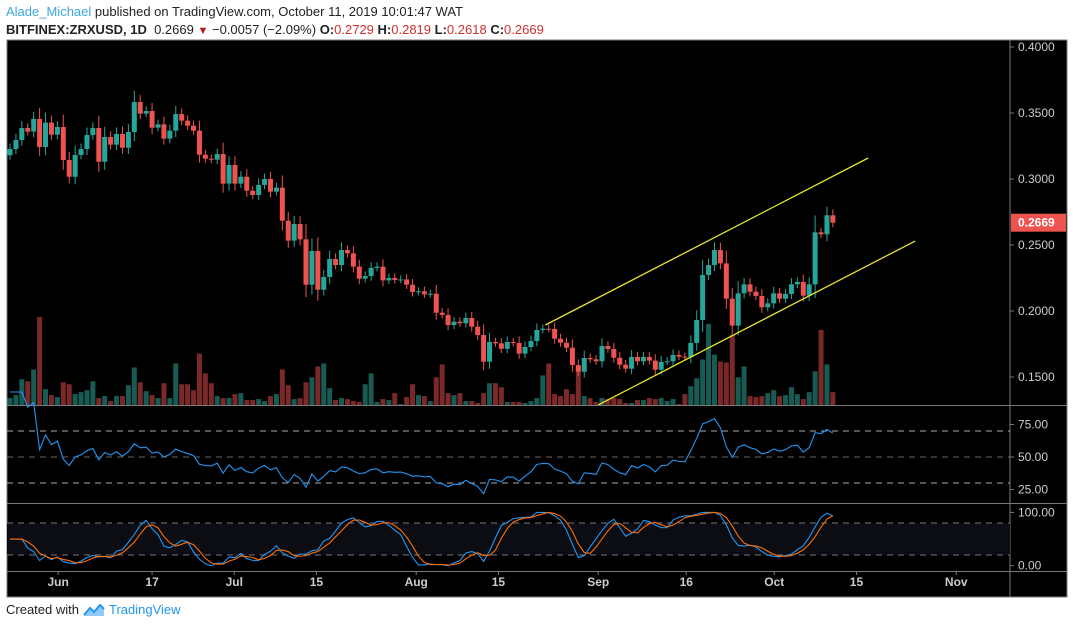 This screenshot has width=1073, height=628. I want to click on price-tick-label: 0.4000, so click(1036, 47).